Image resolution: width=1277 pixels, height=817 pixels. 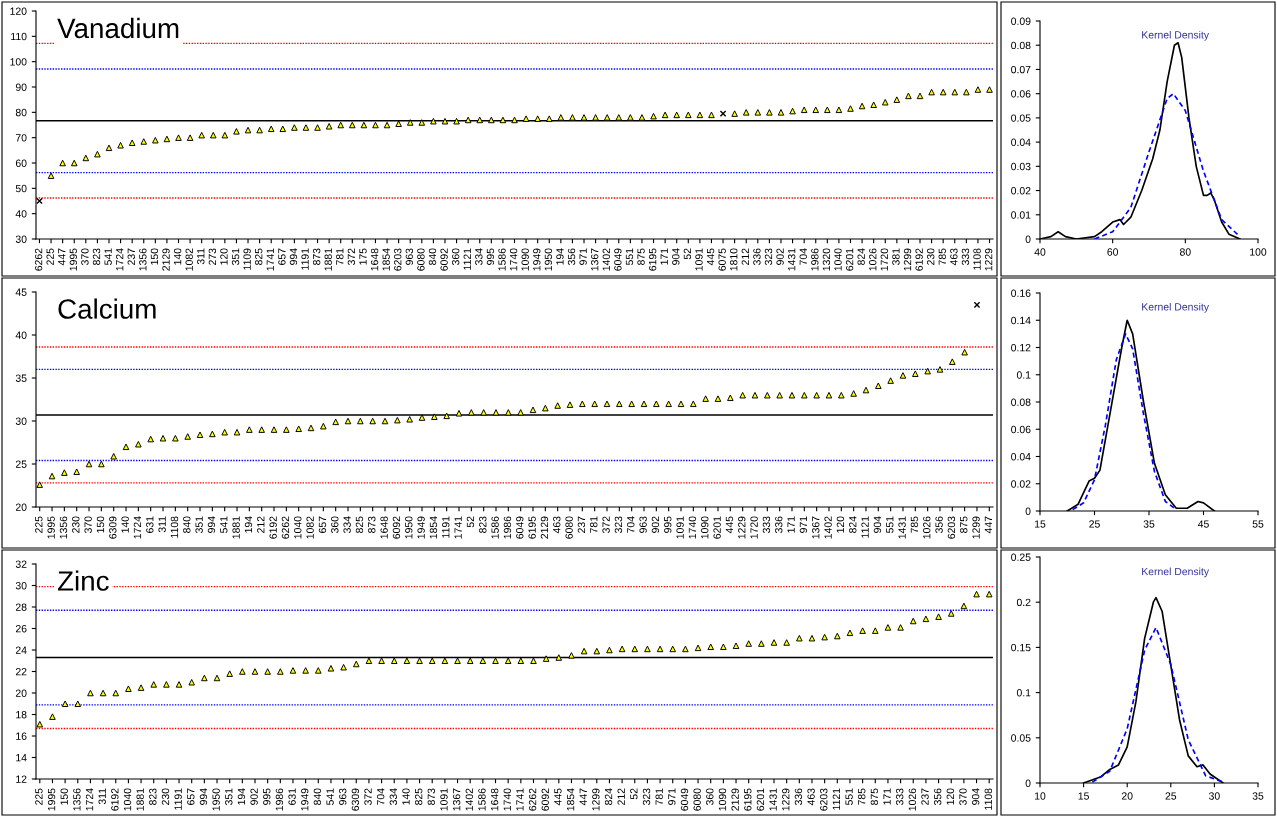 What do you see at coordinates (1021, 647) in the screenshot?
I see `y-tick-label: 0.15` at bounding box center [1021, 647].